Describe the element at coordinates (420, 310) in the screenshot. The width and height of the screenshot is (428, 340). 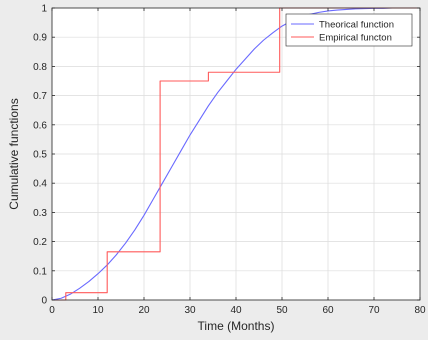
I see `x-tick-label: 80` at that location.